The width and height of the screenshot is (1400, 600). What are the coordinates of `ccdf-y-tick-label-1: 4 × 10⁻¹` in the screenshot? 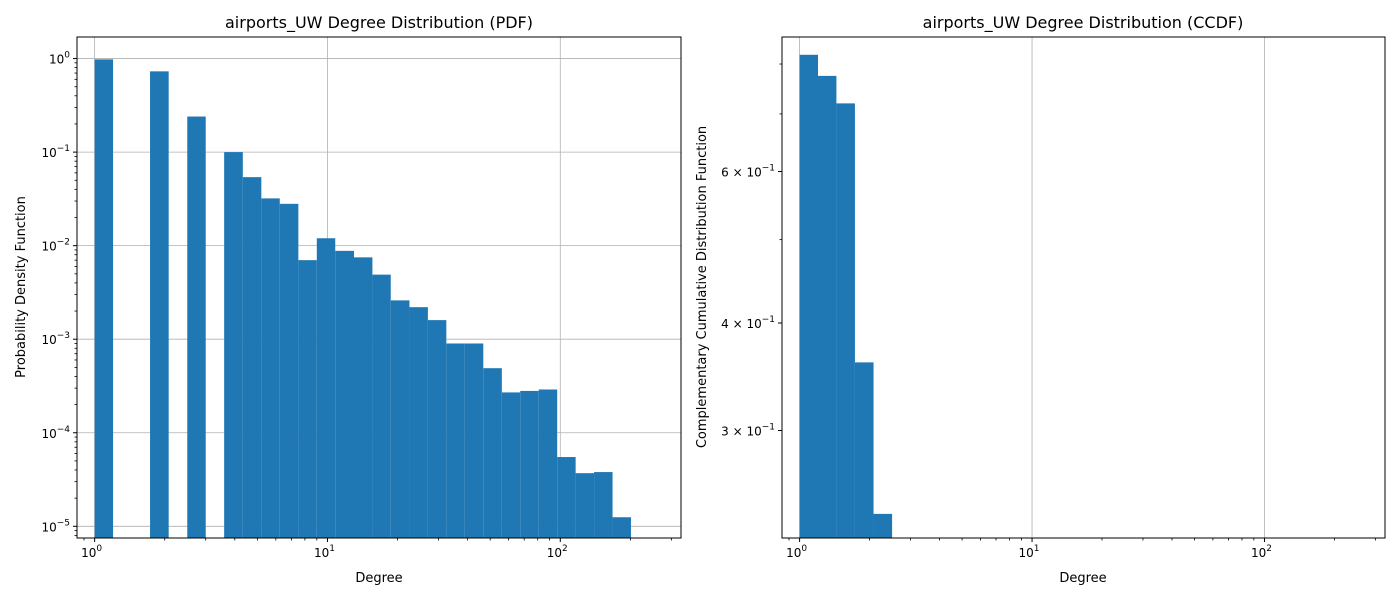 It's located at (748, 323).